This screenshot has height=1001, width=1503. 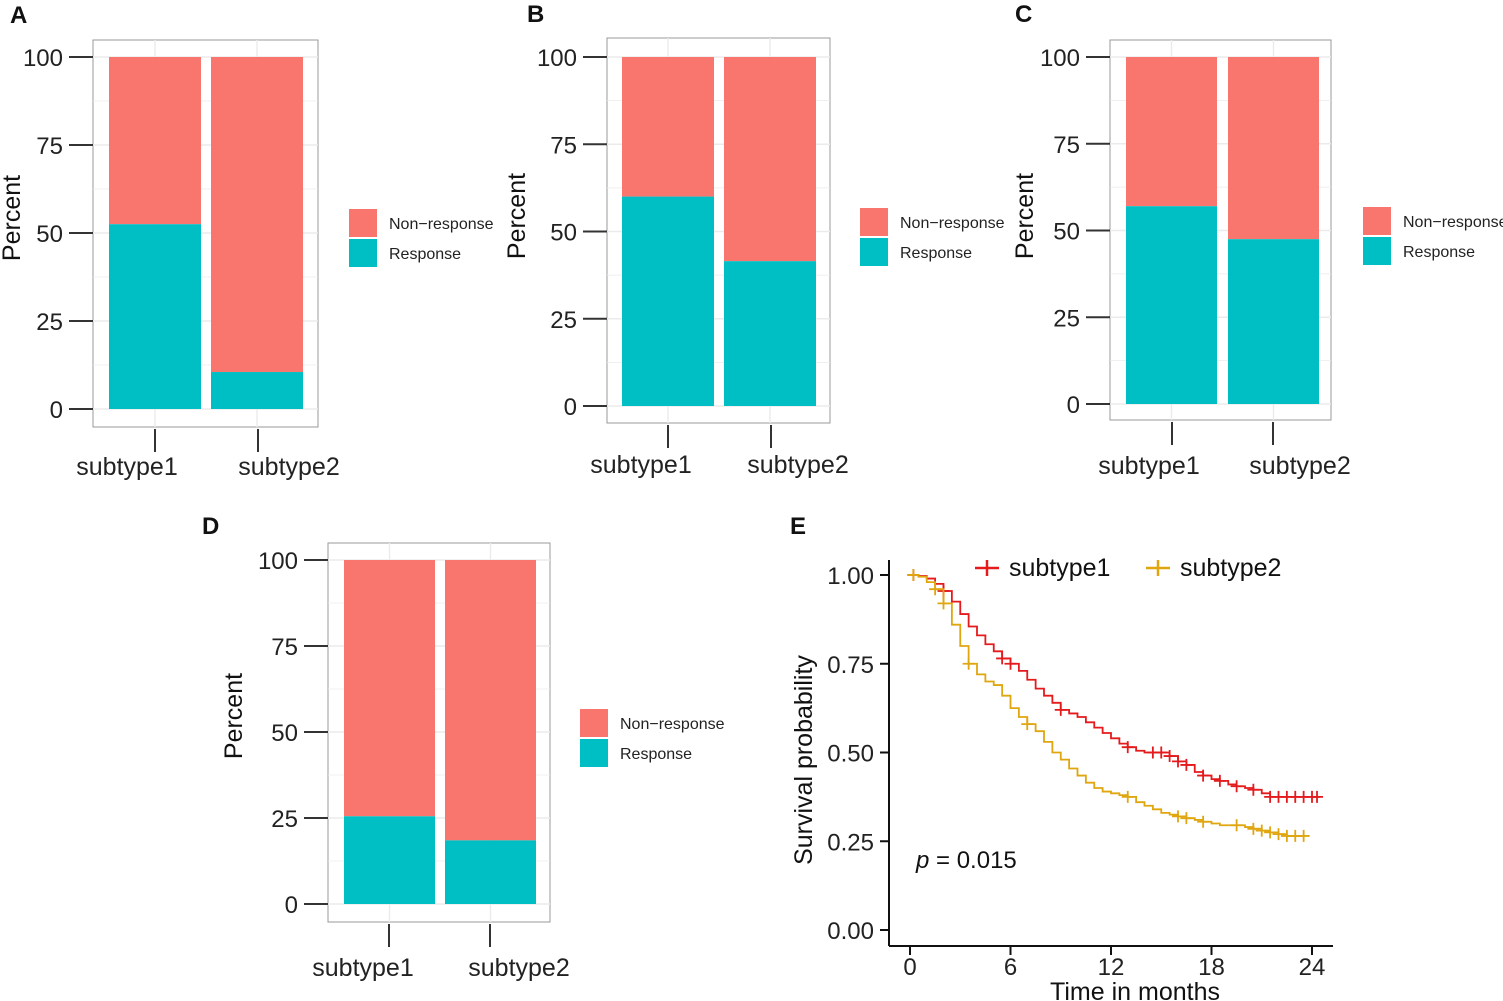 What do you see at coordinates (850, 576) in the screenshot?
I see `y-tick-label: 1.00` at bounding box center [850, 576].